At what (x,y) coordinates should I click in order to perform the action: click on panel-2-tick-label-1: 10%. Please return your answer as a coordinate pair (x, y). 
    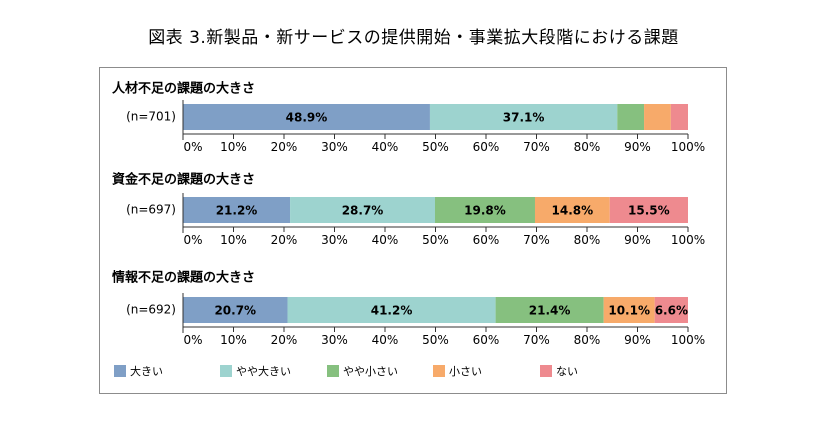
    Looking at the image, I should click on (233, 340).